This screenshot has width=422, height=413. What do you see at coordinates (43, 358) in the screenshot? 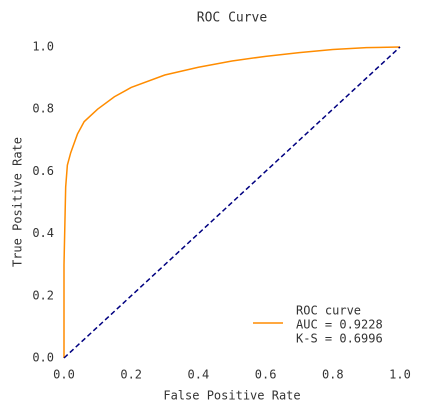
I see `y-tick-label: 0.0` at bounding box center [43, 358].